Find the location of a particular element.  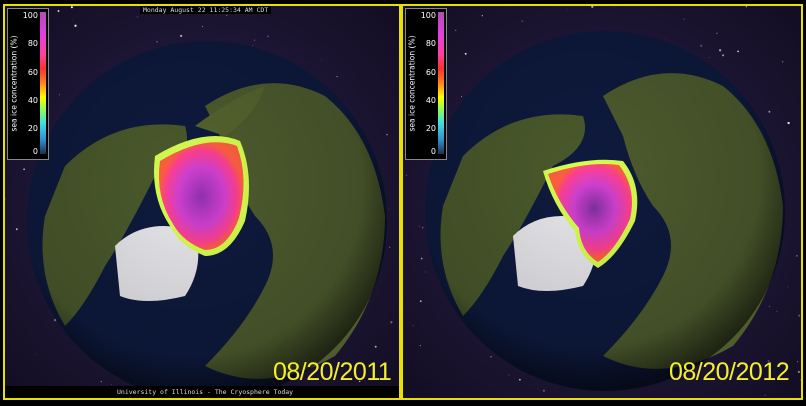

date-label: 08/20/2012 is located at coordinates (729, 372).